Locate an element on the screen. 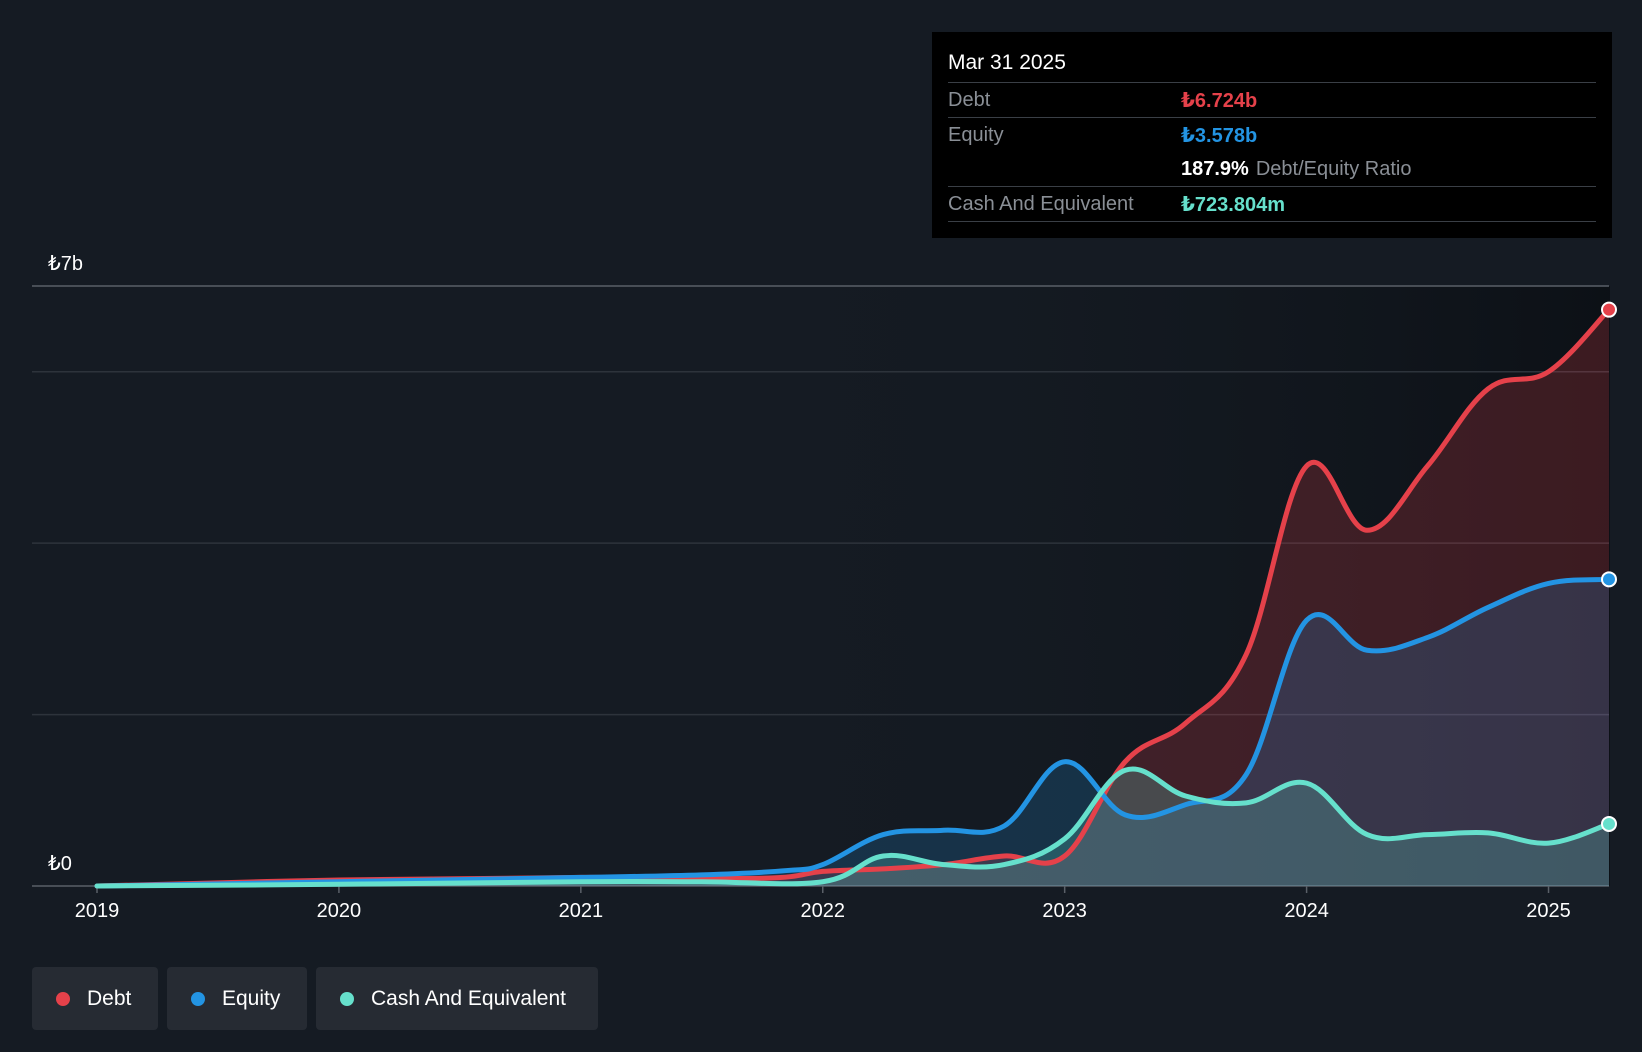  tooltip-row-equity: Equity ₺3.578b is located at coordinates (1272, 134).